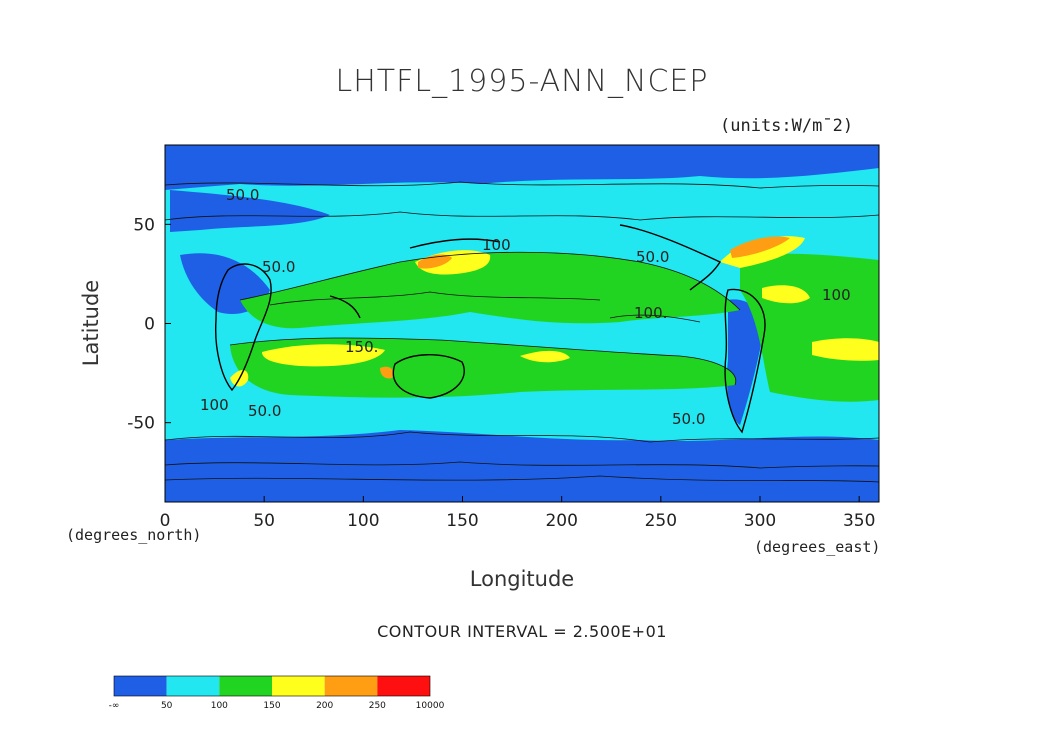  I want to click on y-axis-label: Latitude, so click(91, 323).